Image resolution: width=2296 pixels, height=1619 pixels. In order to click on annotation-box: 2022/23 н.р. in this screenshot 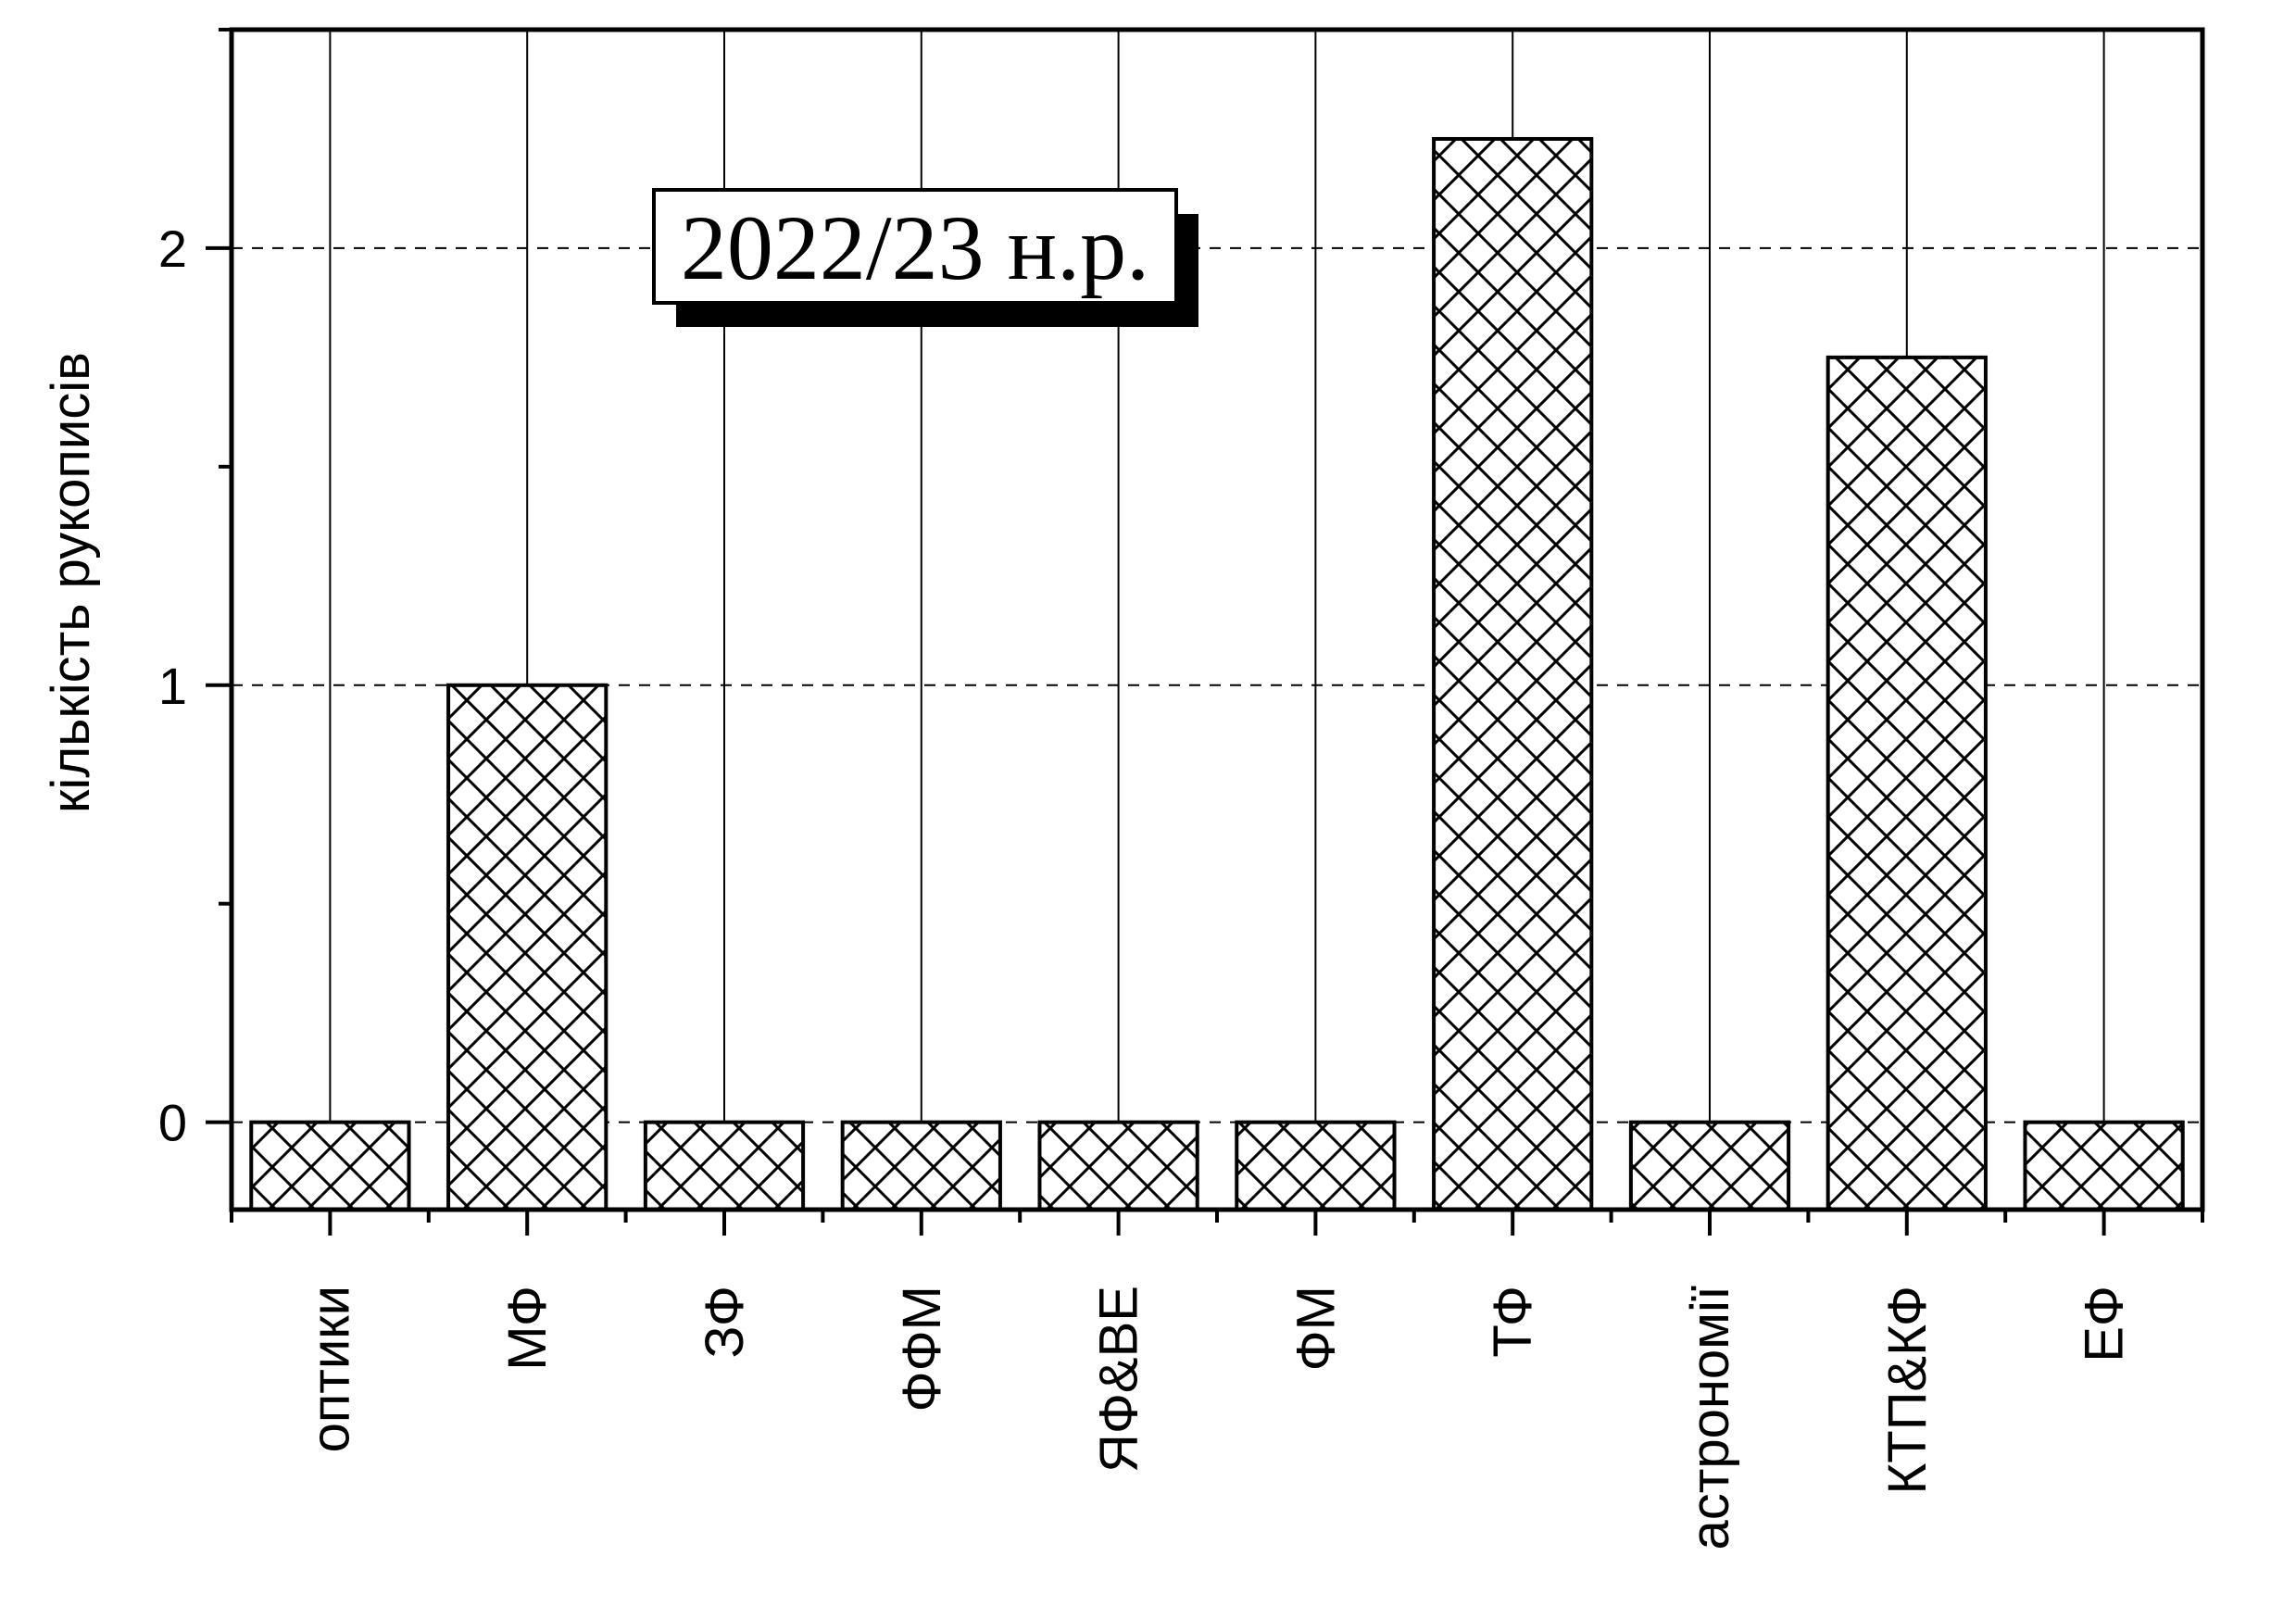, I will do `click(925, 257)`.